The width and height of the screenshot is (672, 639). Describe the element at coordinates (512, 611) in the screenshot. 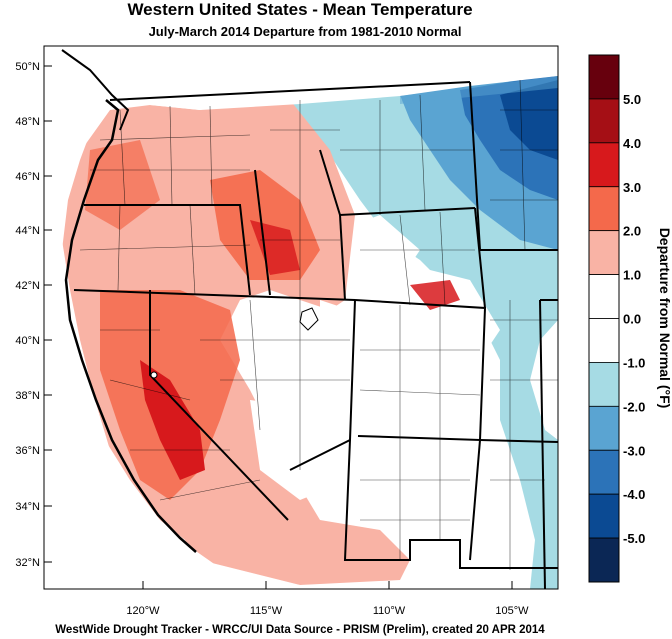

I see `lon-label: 105°W` at that location.